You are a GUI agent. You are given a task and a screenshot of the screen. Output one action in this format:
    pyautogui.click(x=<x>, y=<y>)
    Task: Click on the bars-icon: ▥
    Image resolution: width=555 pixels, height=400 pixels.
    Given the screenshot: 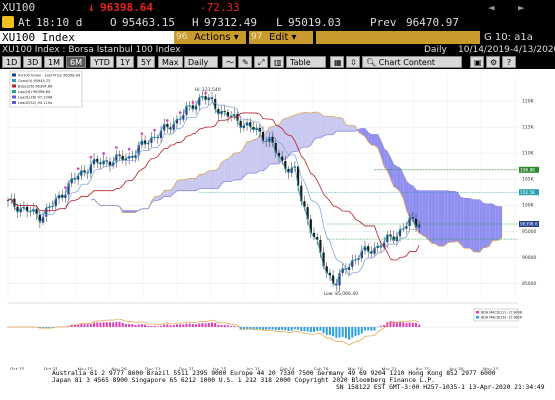 What is the action you would take?
    pyautogui.click(x=277, y=62)
    